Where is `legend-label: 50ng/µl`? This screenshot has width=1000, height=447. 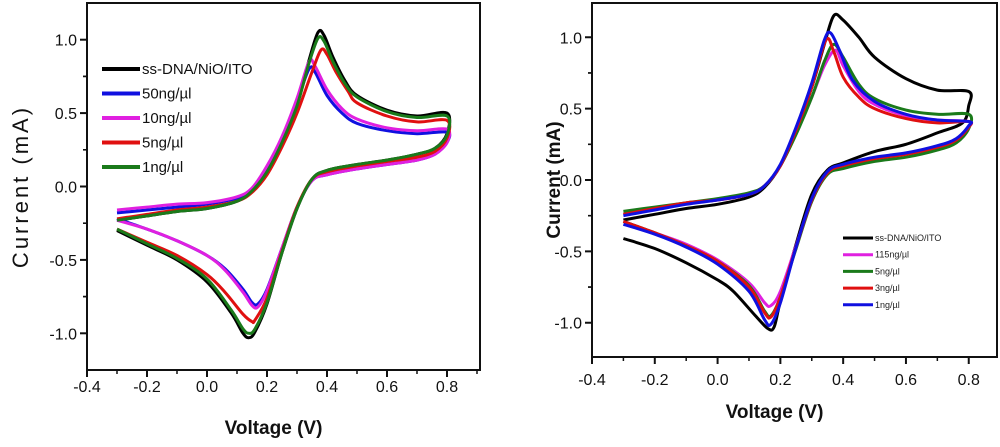 legend-label: 50ng/µl is located at coordinates (167, 94).